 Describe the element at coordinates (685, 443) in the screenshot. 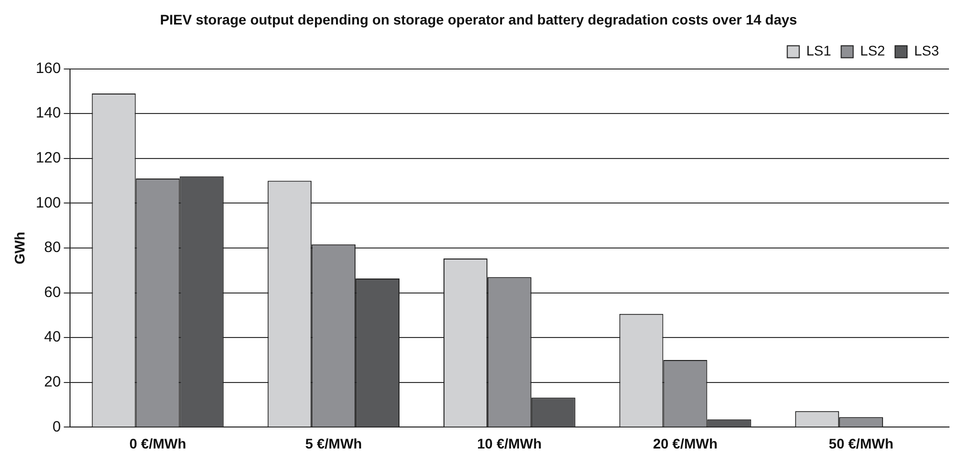

I see `x-tick-label: 20 €/MWh` at that location.